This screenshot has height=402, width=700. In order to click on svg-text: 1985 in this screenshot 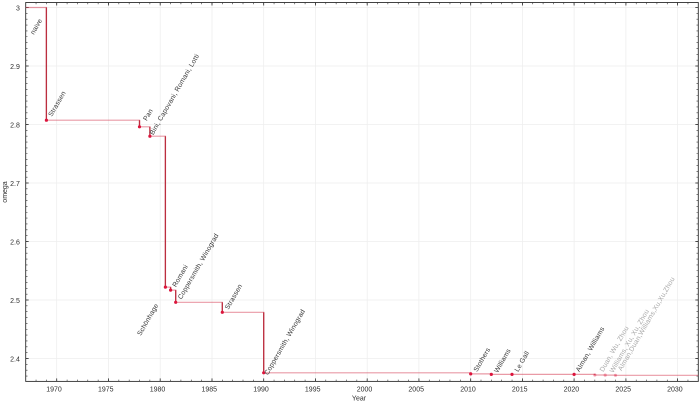, I will do `click(210, 389)`.